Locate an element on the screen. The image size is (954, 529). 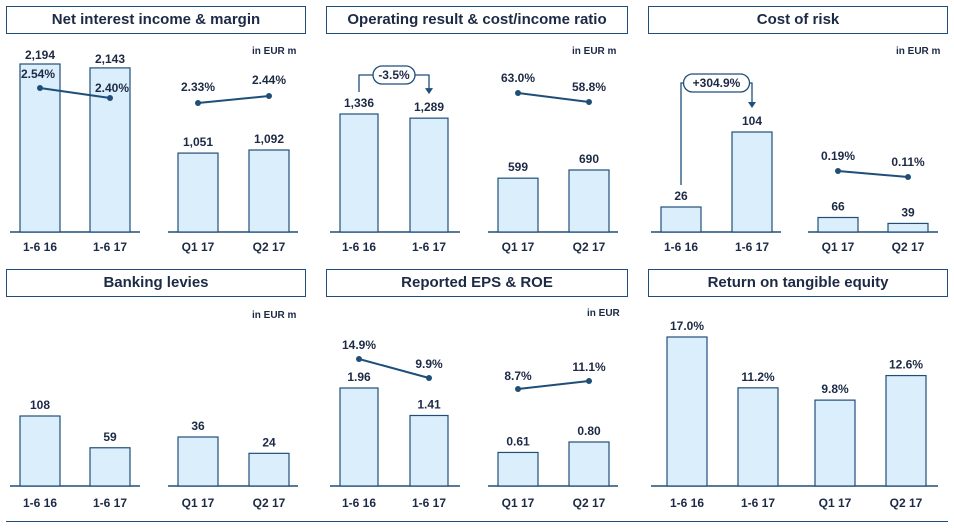
data-label: 2,194 is located at coordinates (40, 55).